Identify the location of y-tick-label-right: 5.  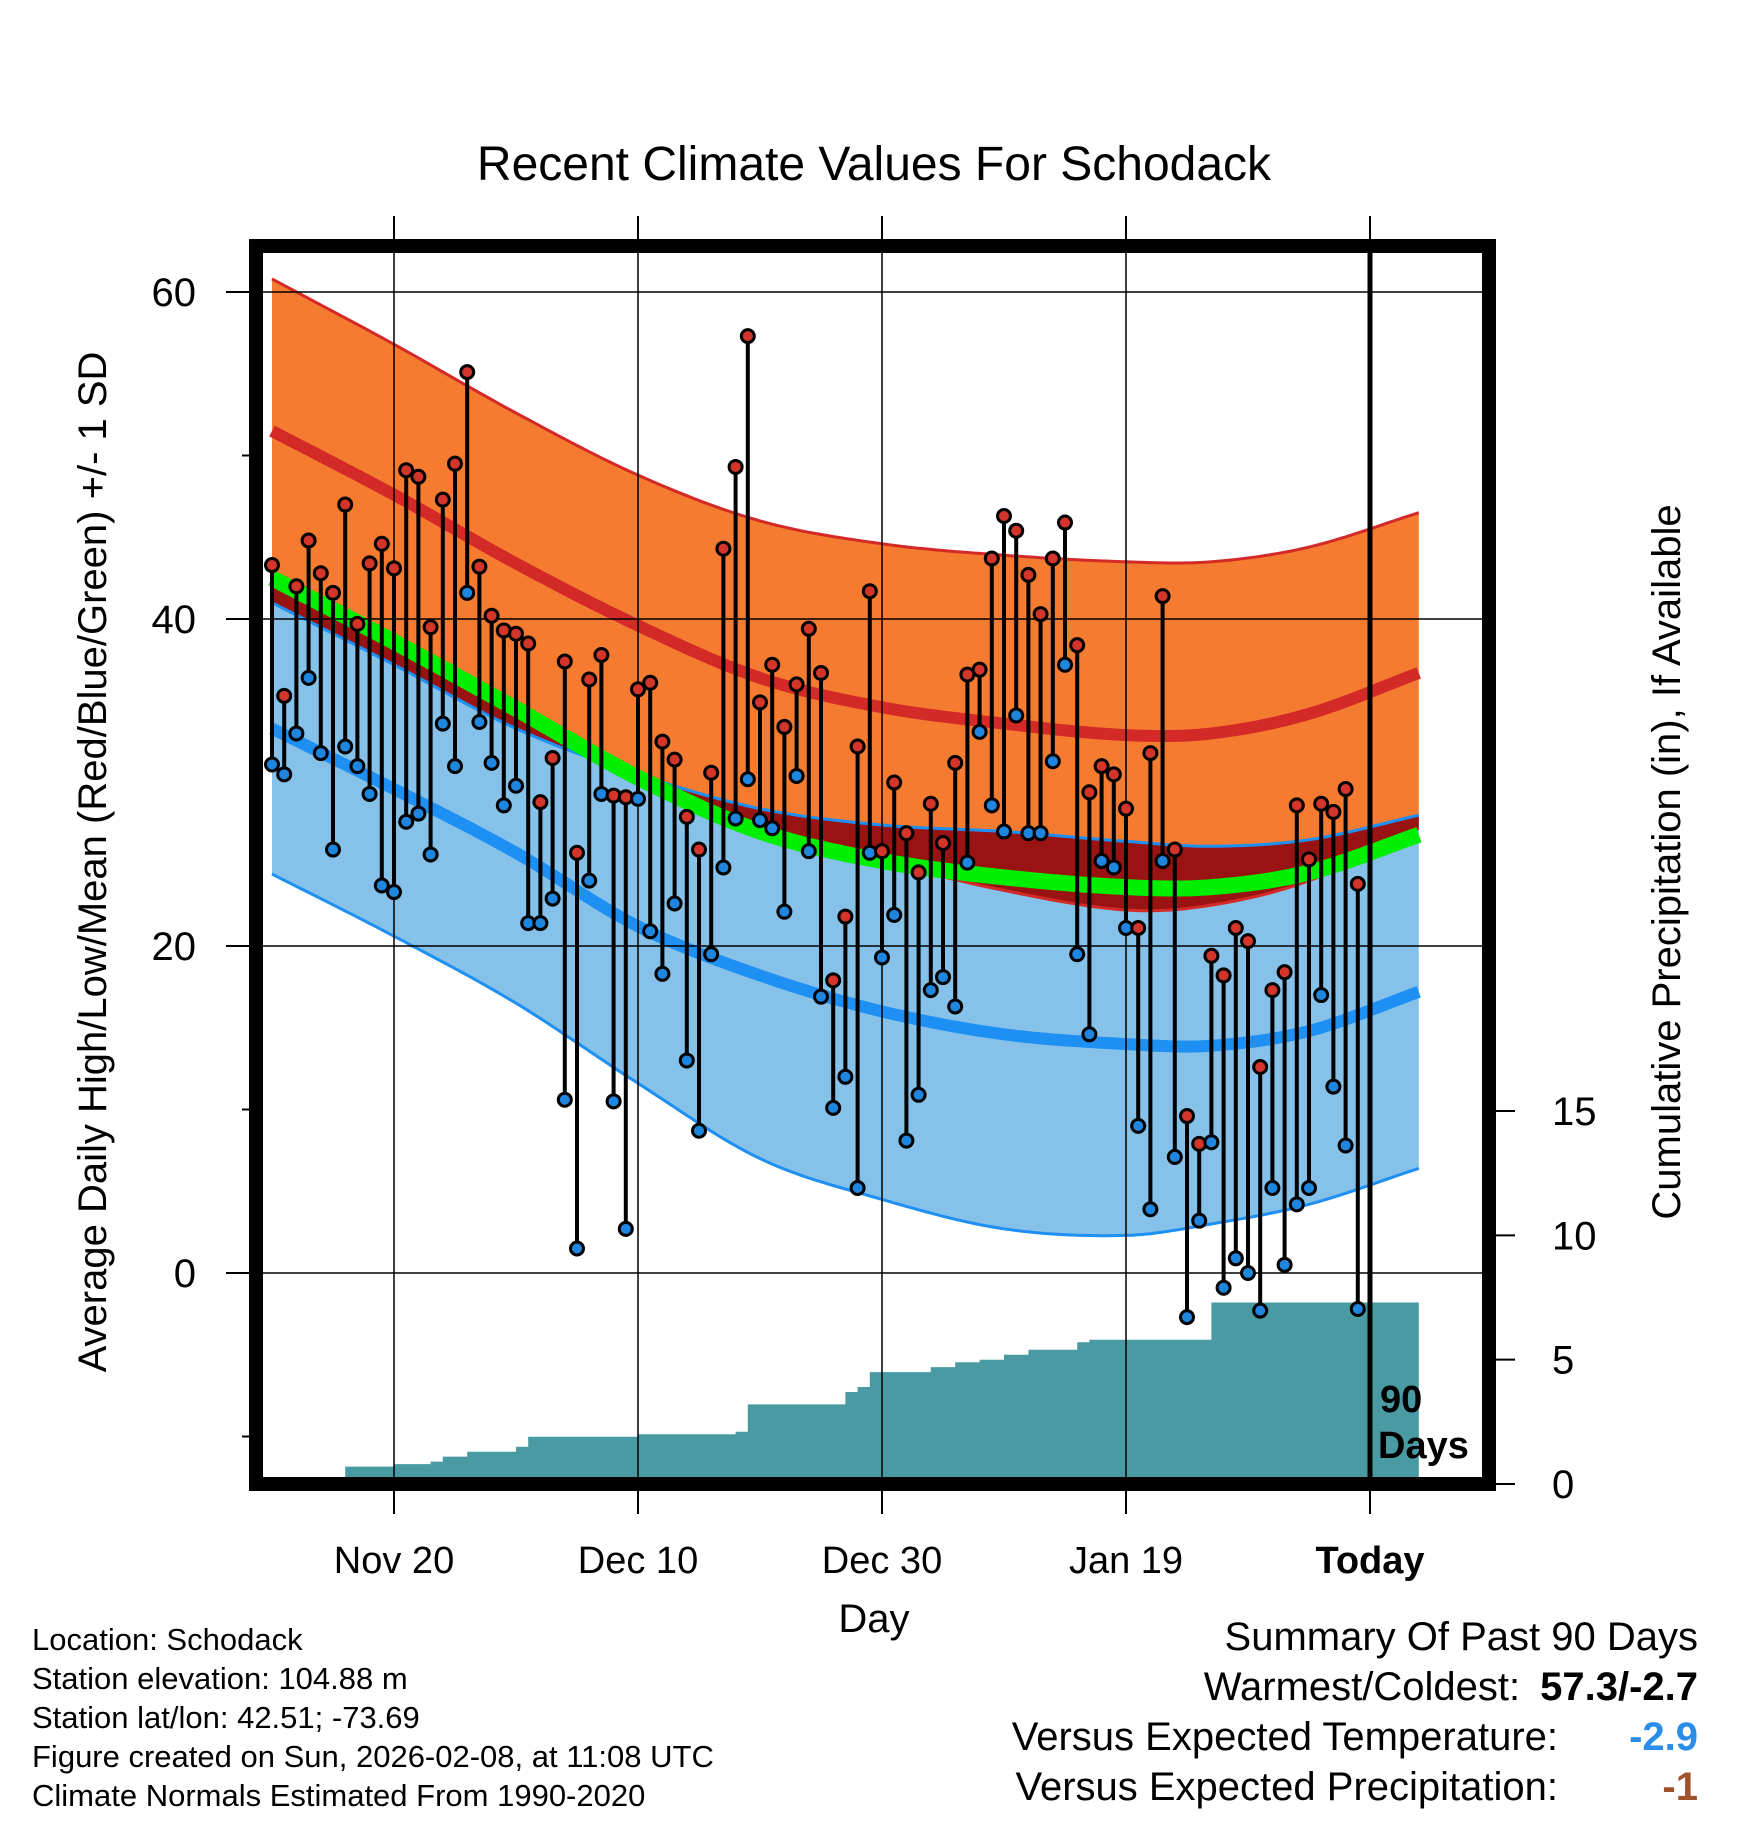
(1563, 1361).